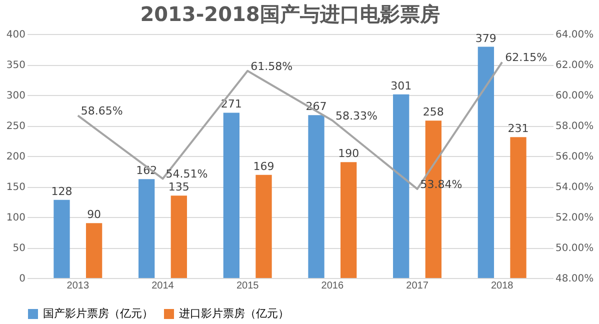 The width and height of the screenshot is (599, 324). I want to click on y-tick-label: 150, so click(16, 187).